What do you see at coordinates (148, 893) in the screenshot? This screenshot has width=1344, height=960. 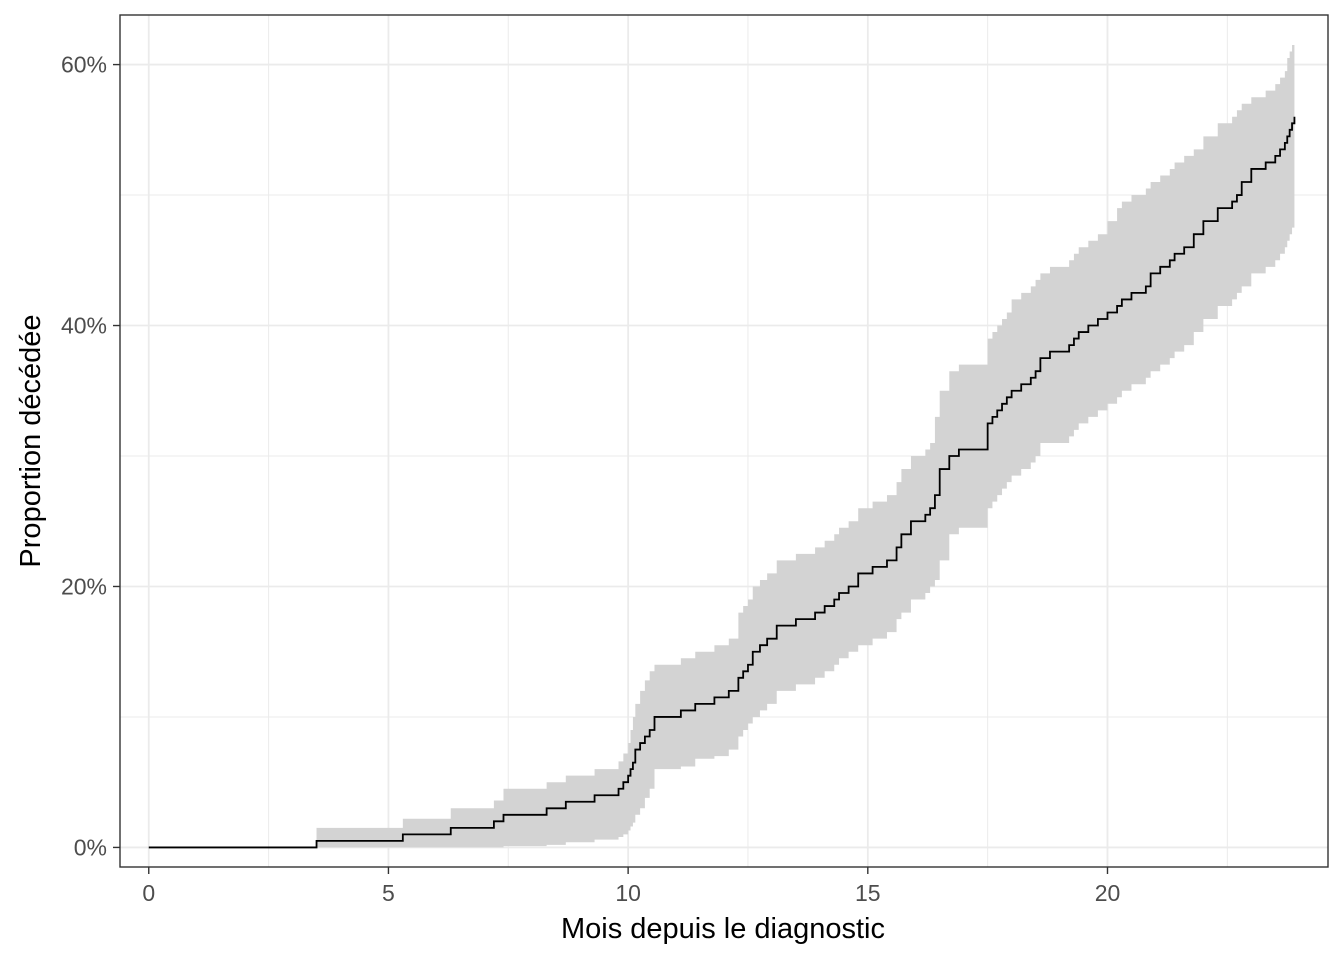 I see `x-tick-label: 0` at bounding box center [148, 893].